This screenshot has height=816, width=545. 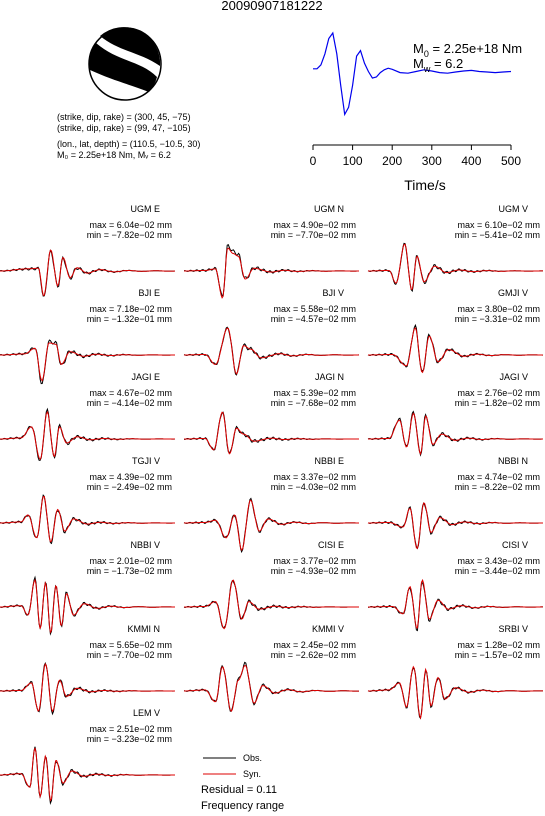 I want to click on station-max: max = 2.45e−02 mm, so click(x=314, y=645).